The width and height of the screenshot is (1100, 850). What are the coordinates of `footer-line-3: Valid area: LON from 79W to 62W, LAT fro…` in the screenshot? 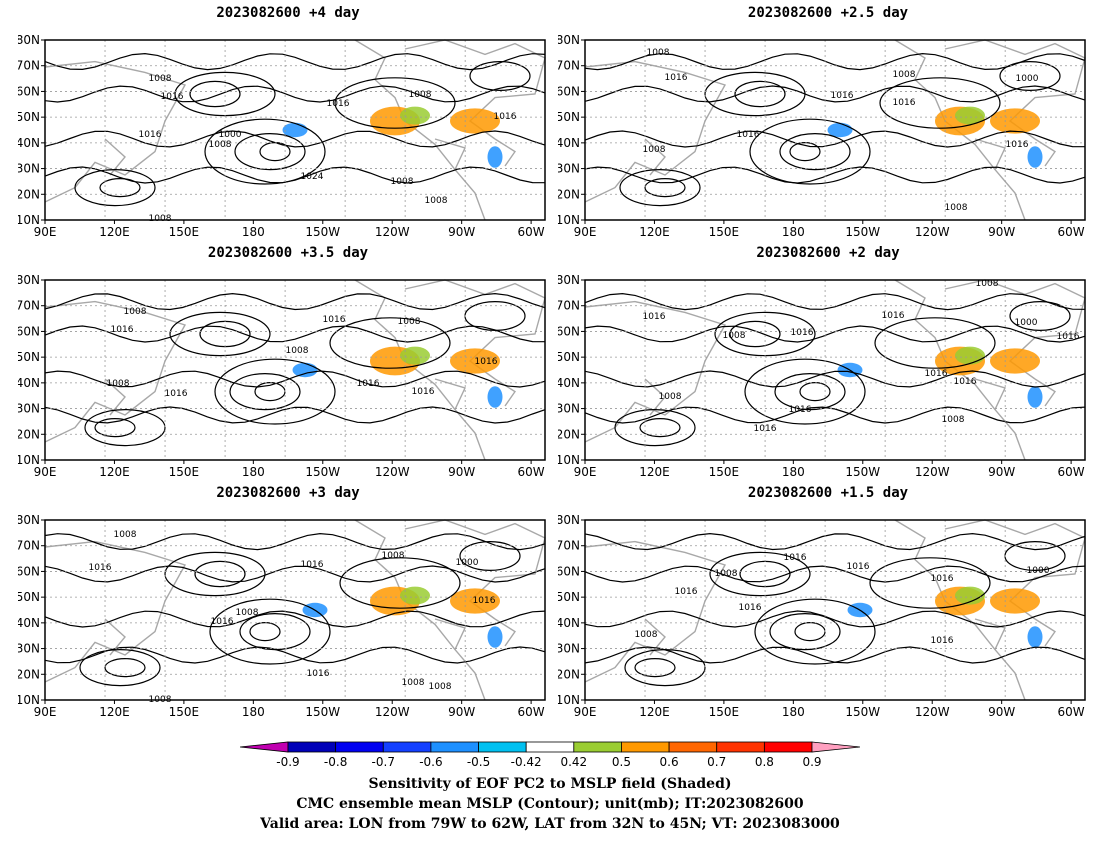 It's located at (550, 824).